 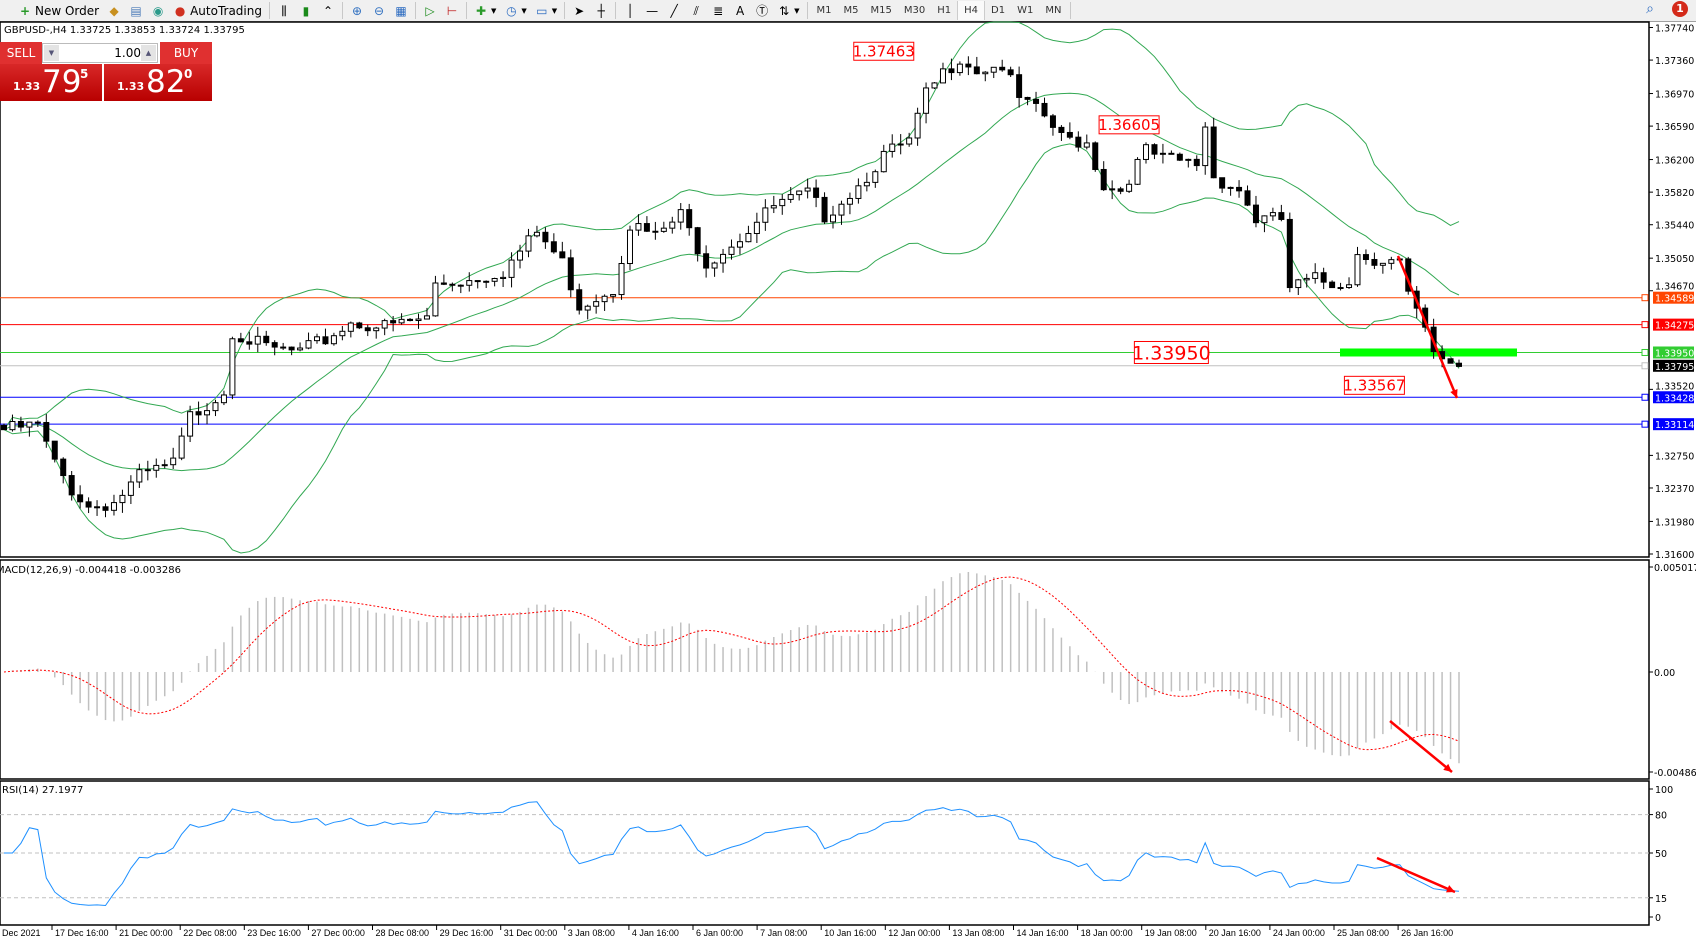 I want to click on autotrading-label: AutoTrading, so click(x=226, y=10).